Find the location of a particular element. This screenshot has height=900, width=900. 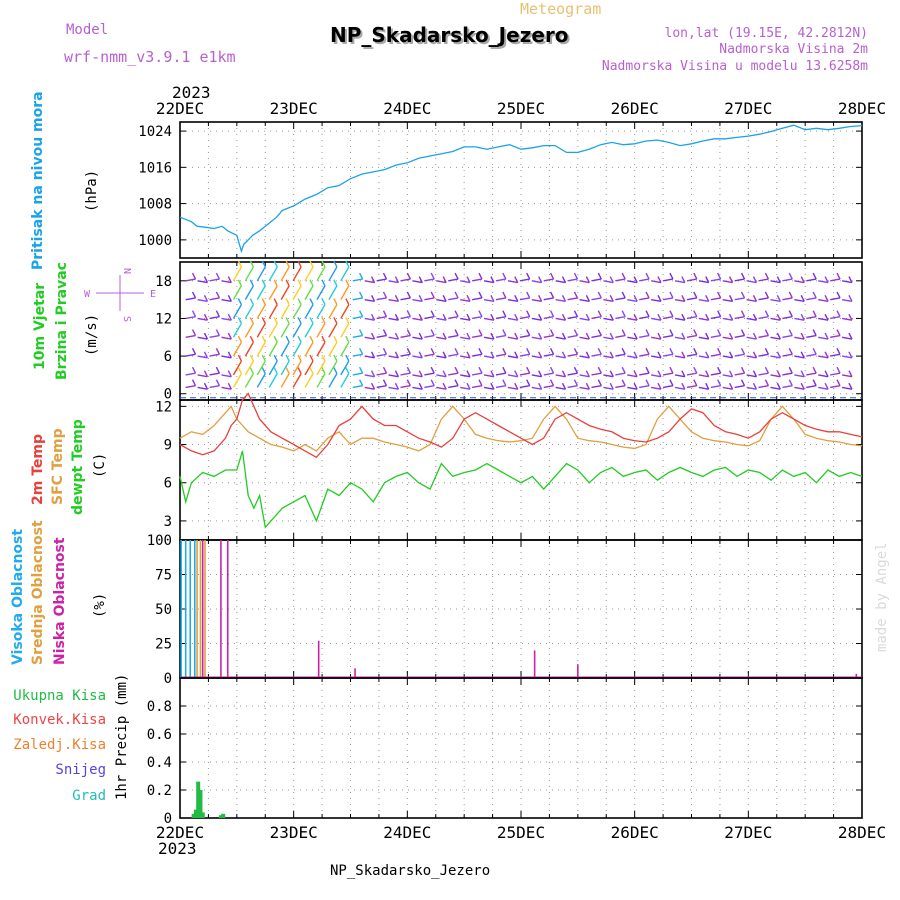

elevation-model-label: Nadmorska Visina u modelu 13.6258m is located at coordinates (735, 66).